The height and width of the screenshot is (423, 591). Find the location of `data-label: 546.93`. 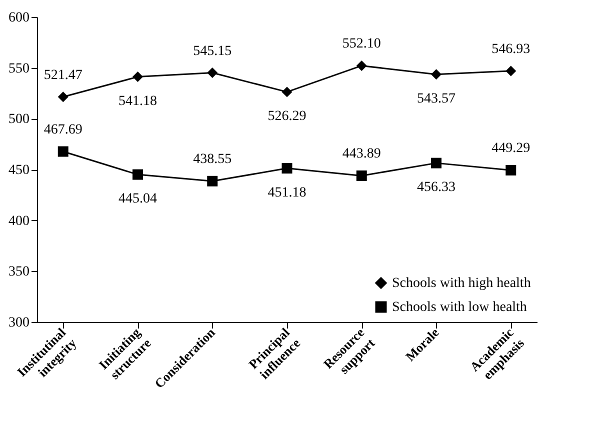

data-label: 546.93 is located at coordinates (511, 49).